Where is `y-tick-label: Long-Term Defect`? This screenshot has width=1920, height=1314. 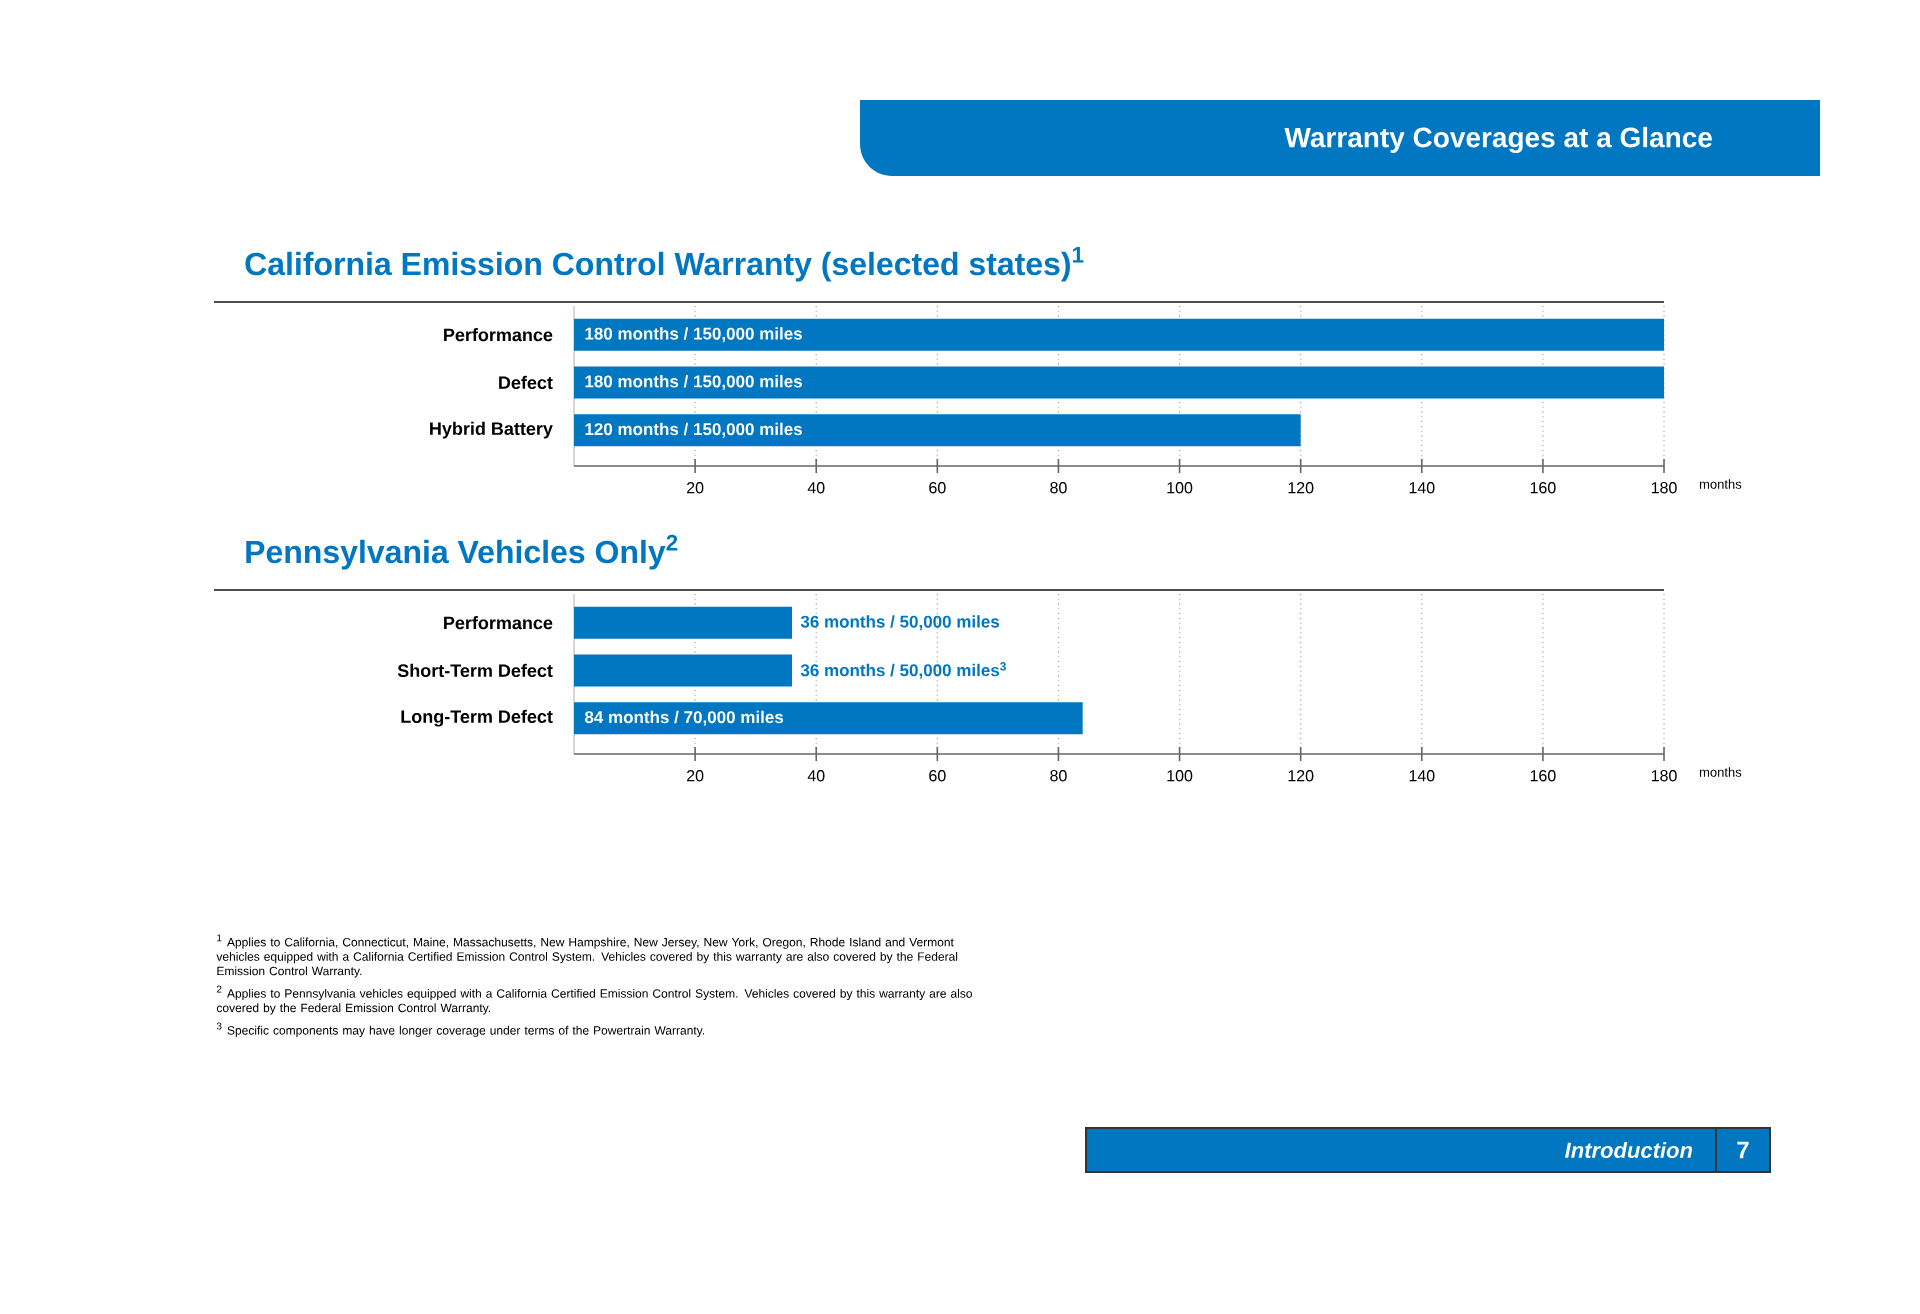
y-tick-label: Long-Term Defect is located at coordinates (477, 718).